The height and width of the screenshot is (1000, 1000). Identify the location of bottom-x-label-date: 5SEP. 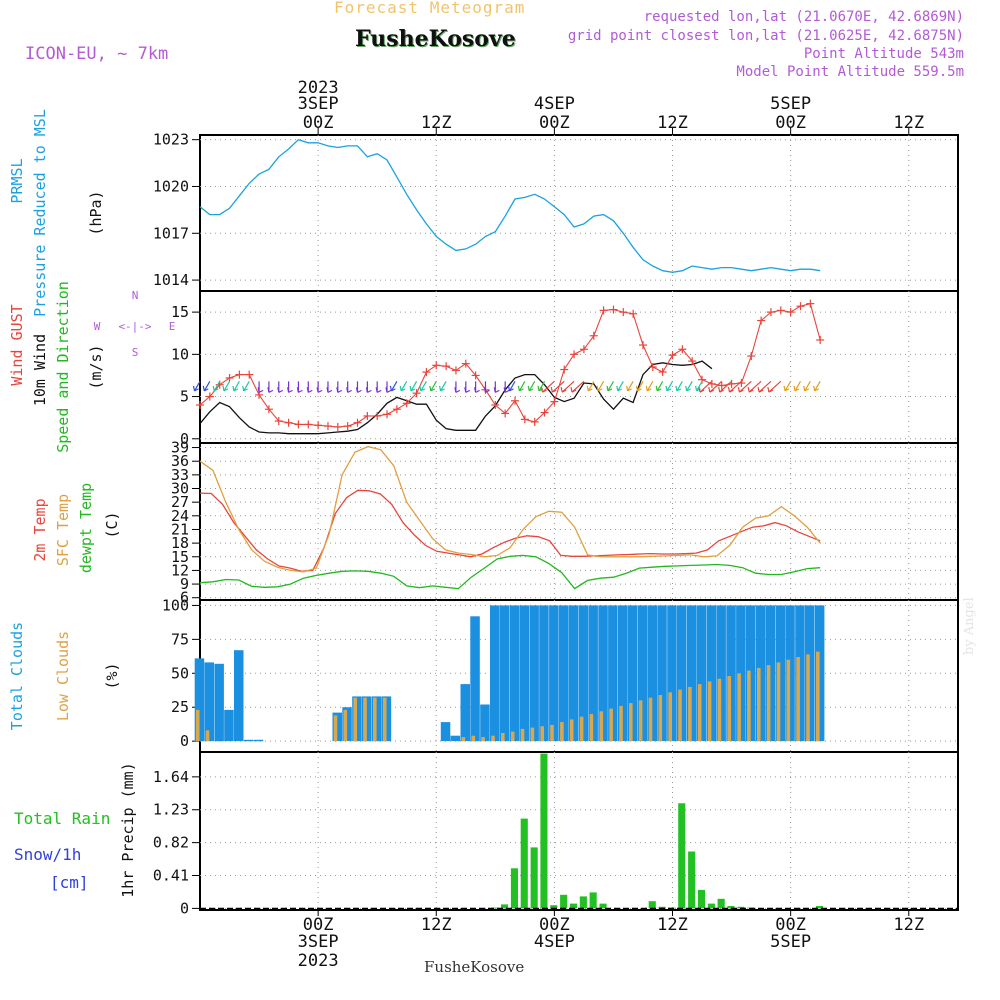
(790, 942).